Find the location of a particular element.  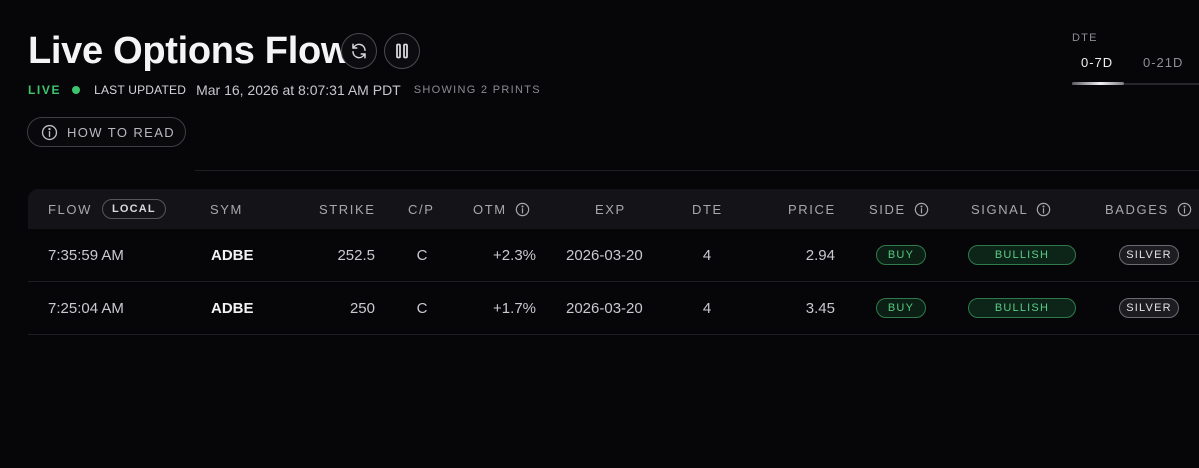

column-cp-label: C/P is located at coordinates (421, 209).